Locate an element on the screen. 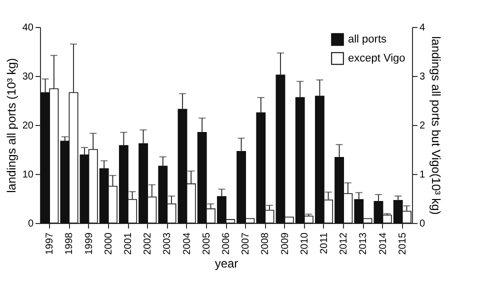 Image resolution: width=478 pixels, height=292 pixels. x-tick-label: 2012 is located at coordinates (344, 243).